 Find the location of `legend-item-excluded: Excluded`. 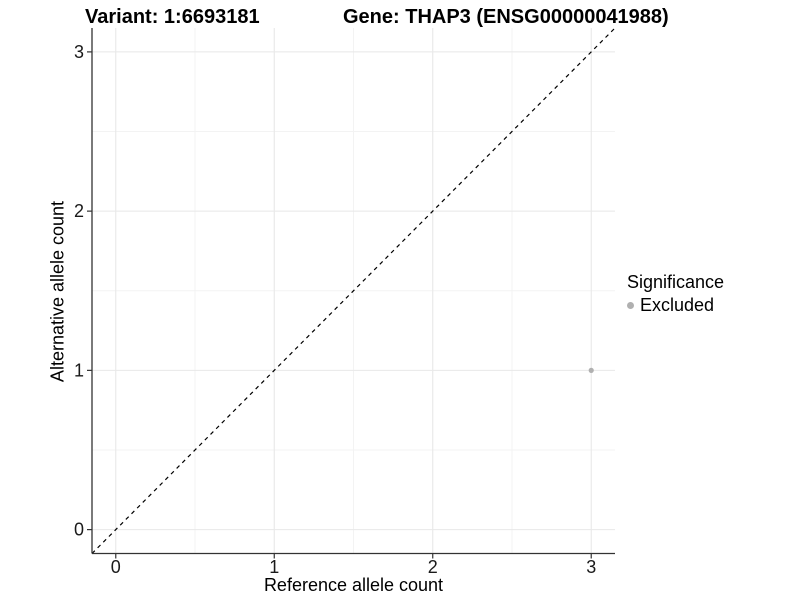

legend-item-excluded: Excluded is located at coordinates (675, 305).